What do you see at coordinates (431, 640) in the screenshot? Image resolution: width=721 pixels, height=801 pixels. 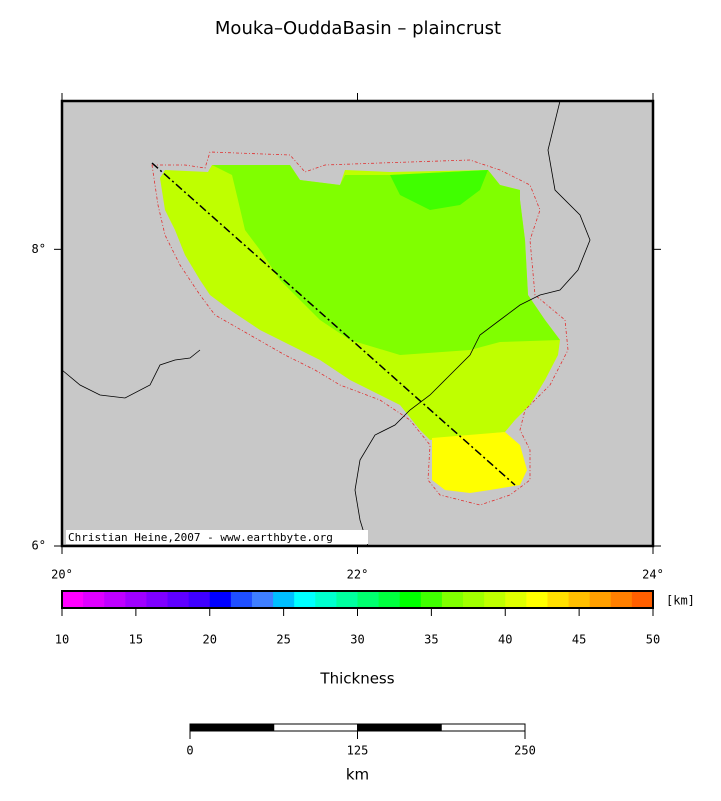 I see `colorbar-tick-label: 35` at bounding box center [431, 640].